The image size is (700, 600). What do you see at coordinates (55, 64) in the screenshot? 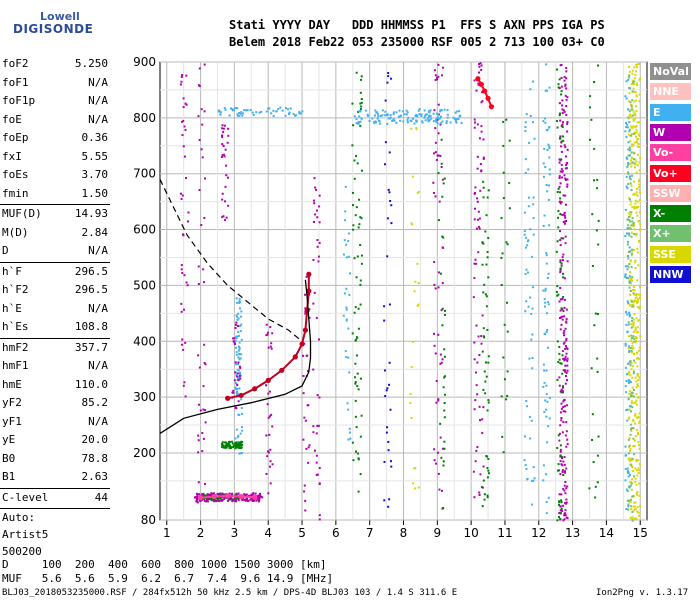
I see `param-row: foF2 5.250` at bounding box center [55, 64].